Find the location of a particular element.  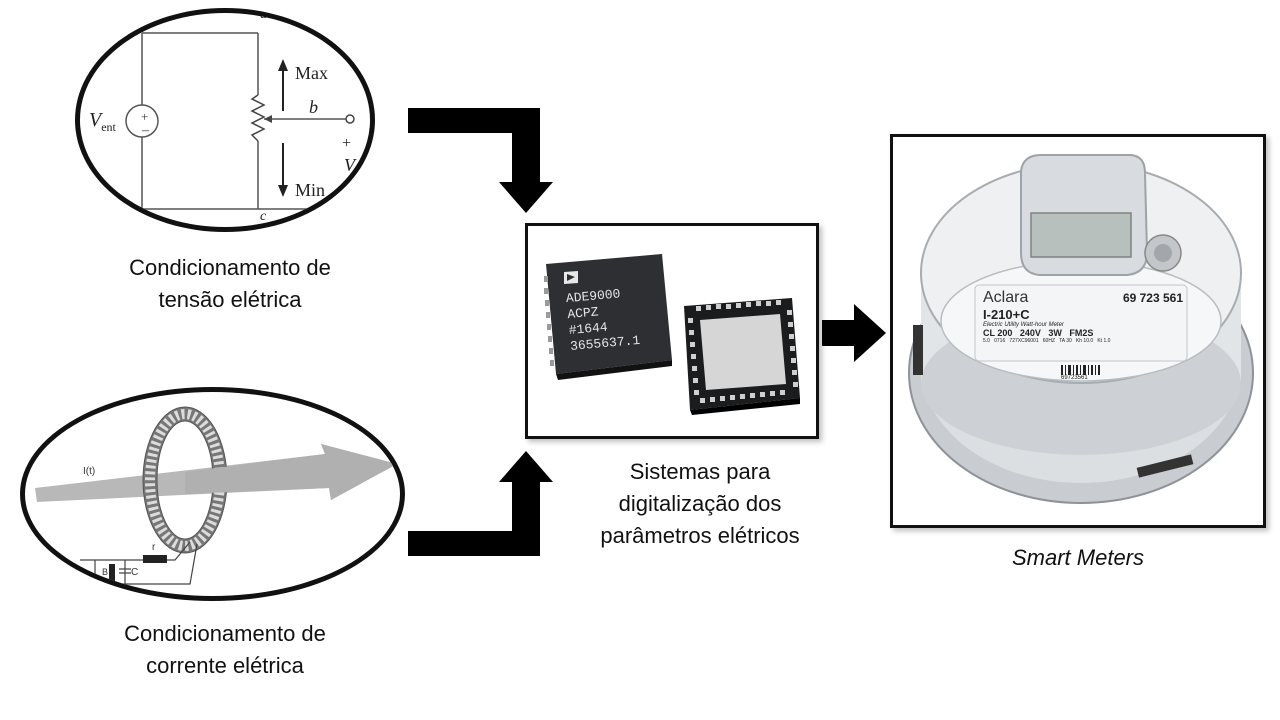

output-label: V is located at coordinates (349, 165).